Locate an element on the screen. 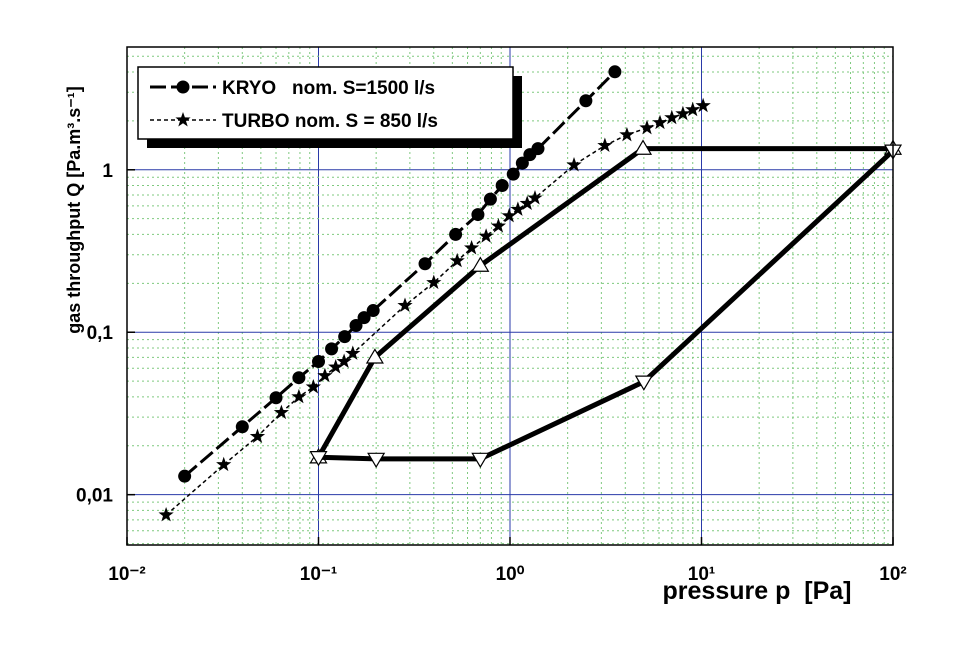 The height and width of the screenshot is (664, 964). y-axis-label: gas throughput Q [Pa.m³.s⁻¹] is located at coordinates (74, 210).